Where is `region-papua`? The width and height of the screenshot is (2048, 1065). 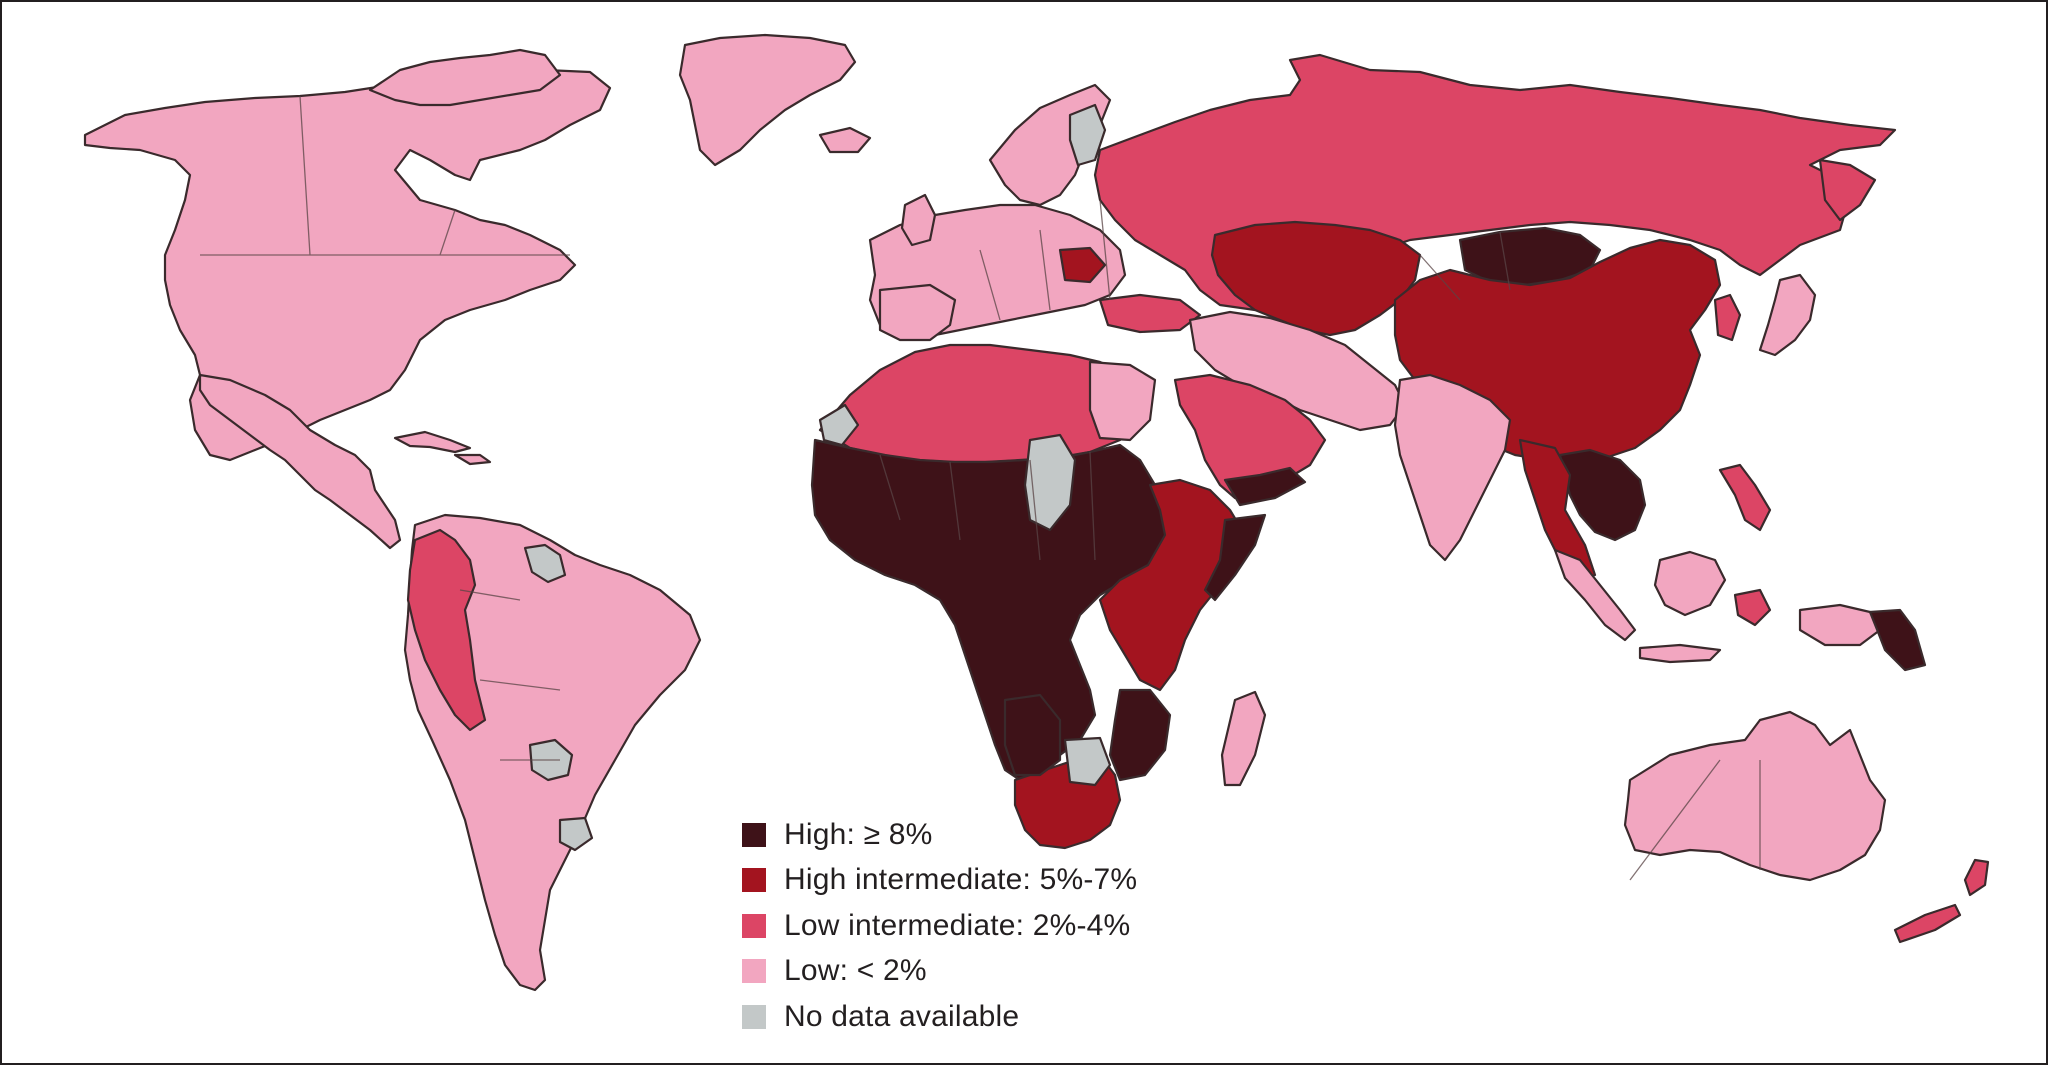
region-papua is located at coordinates (1840, 625).